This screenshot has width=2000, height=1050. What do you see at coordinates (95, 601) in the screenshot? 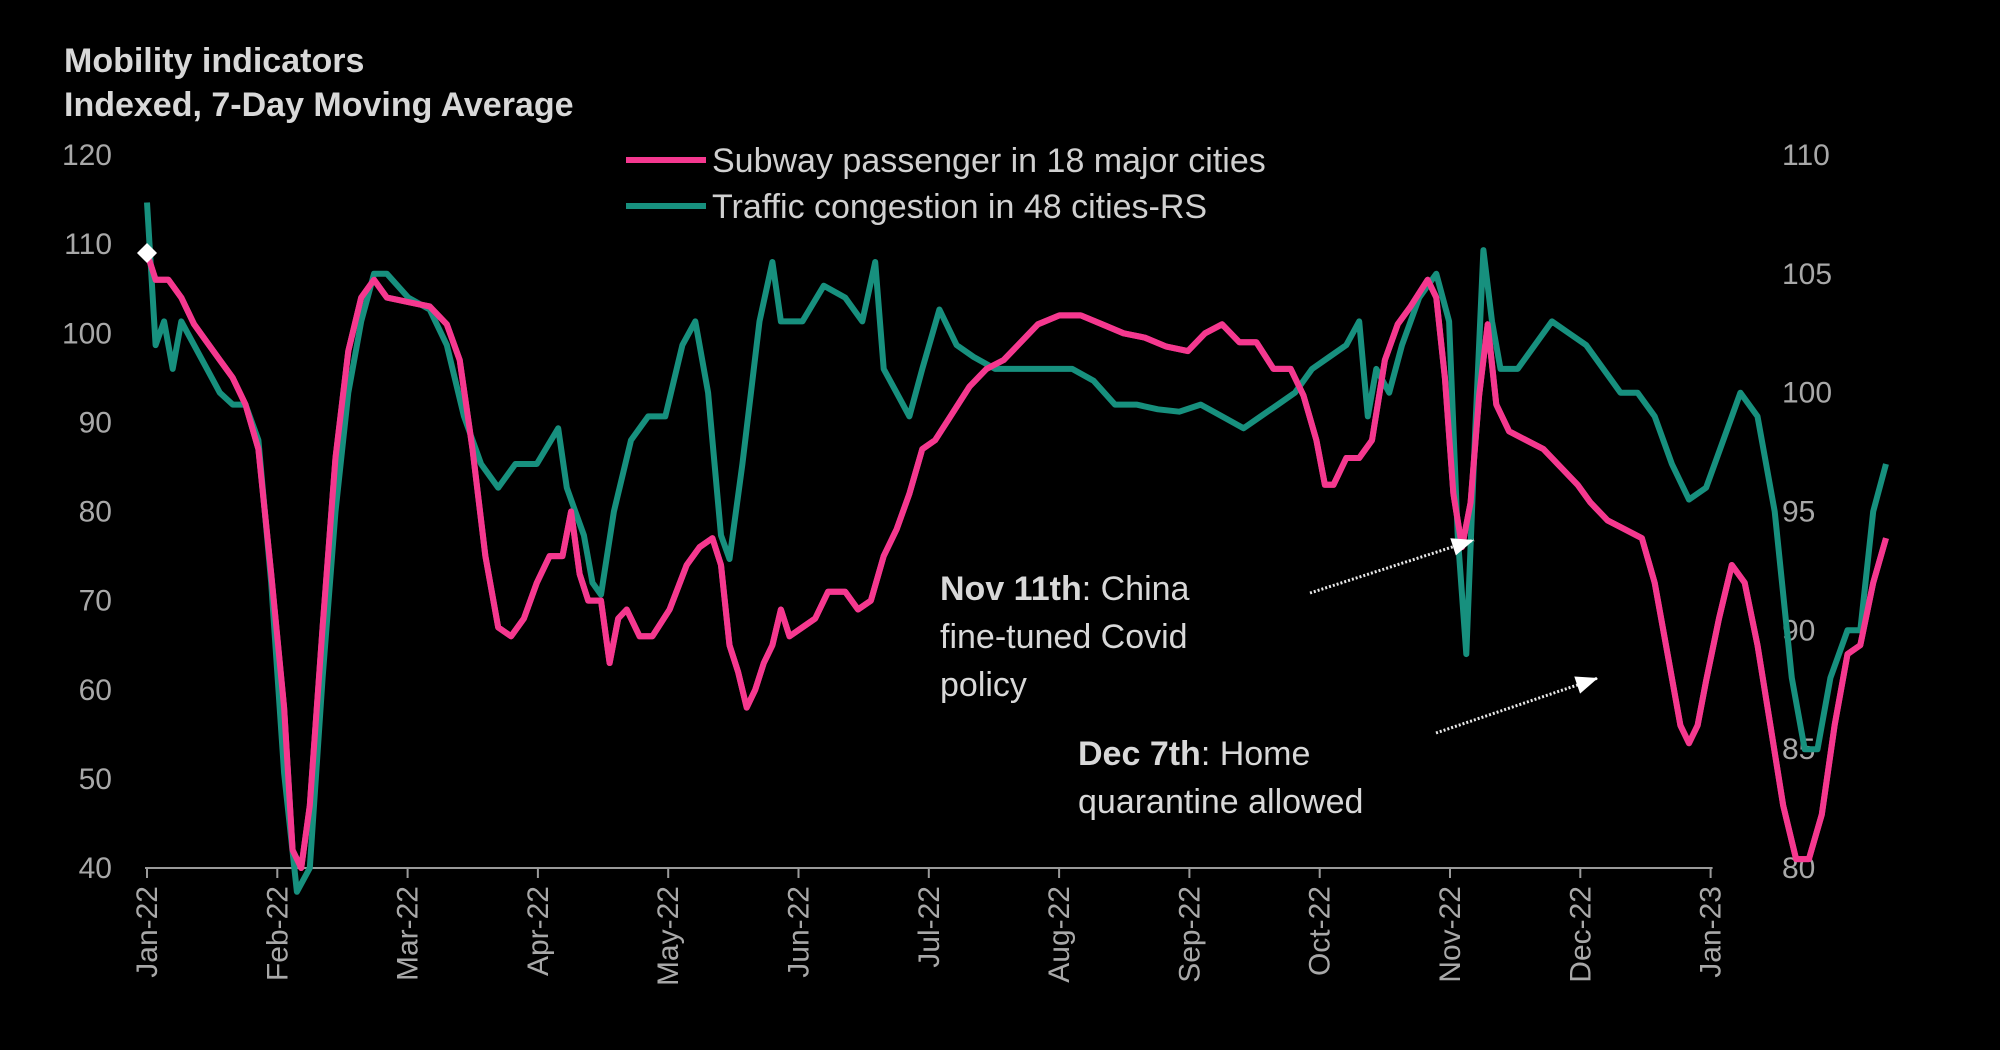
I see `y-left-tick-label: 70` at bounding box center [95, 601].